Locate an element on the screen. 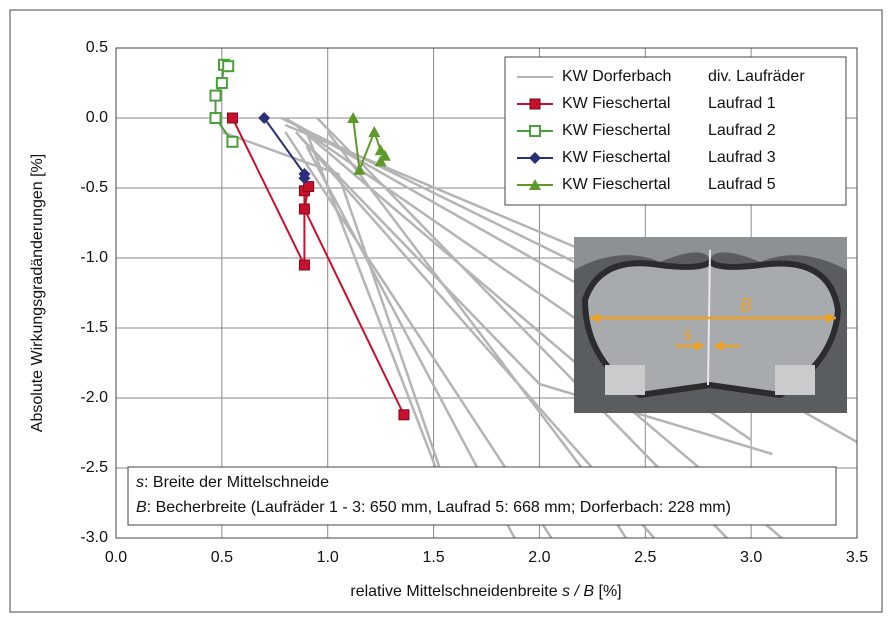 This screenshot has height=624, width=893. y-tick-label: -3.0 is located at coordinates (94, 537).